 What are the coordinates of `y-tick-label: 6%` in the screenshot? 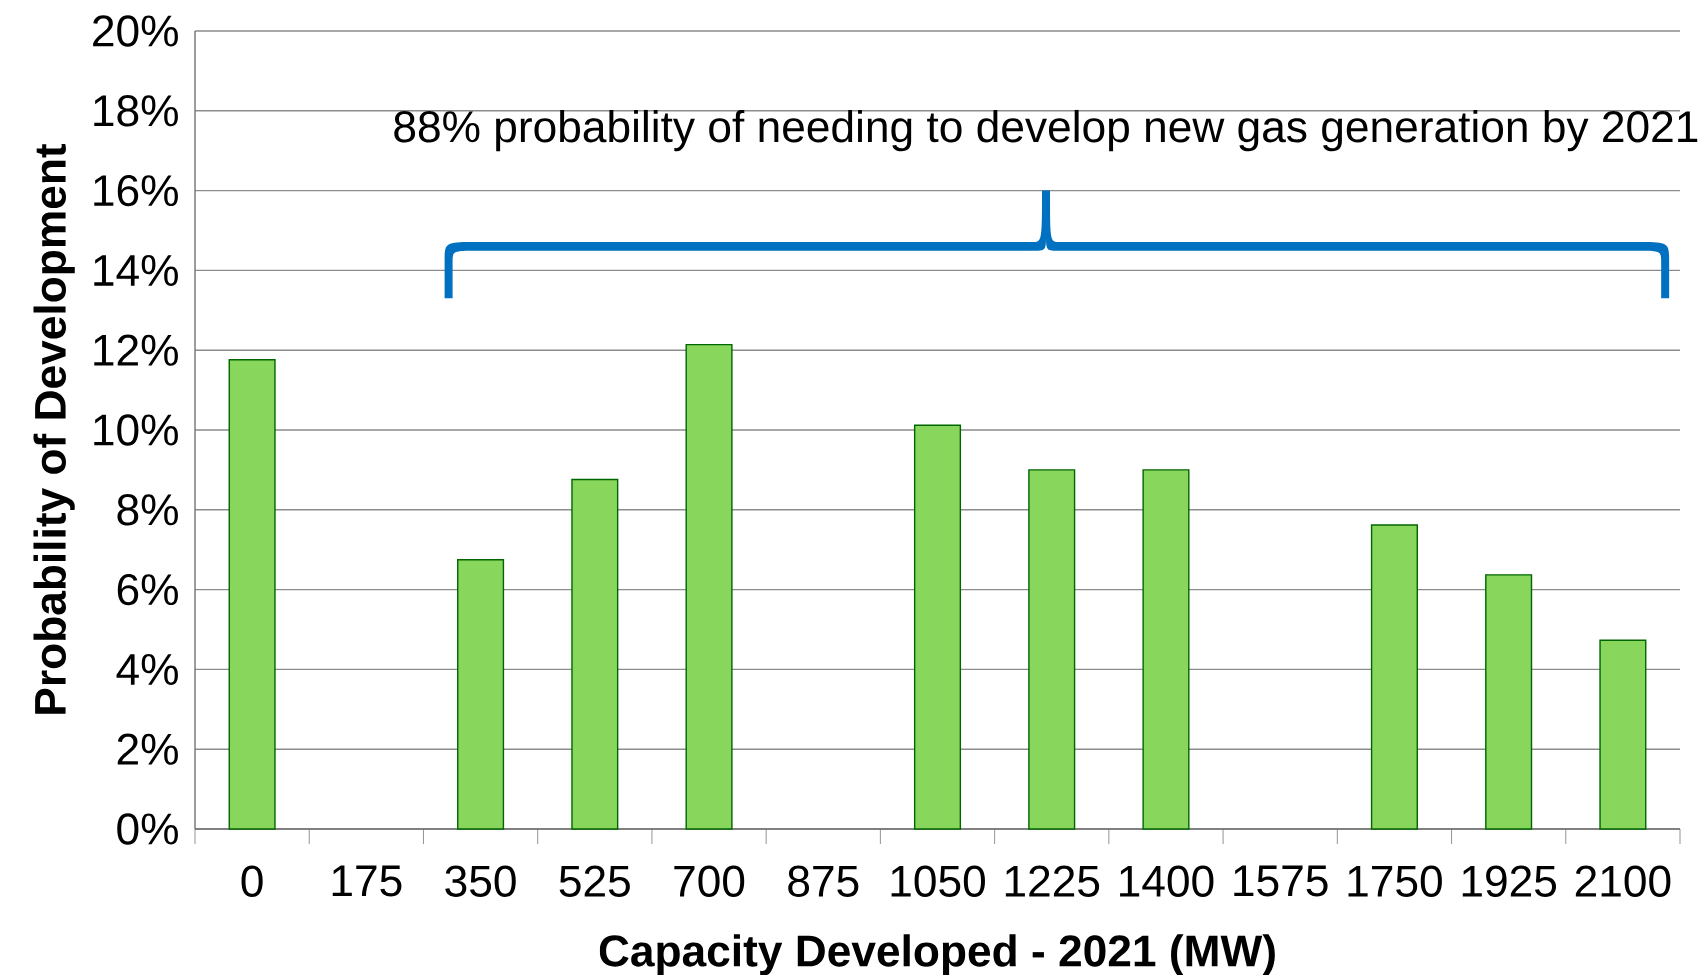 It's located at (147, 589).